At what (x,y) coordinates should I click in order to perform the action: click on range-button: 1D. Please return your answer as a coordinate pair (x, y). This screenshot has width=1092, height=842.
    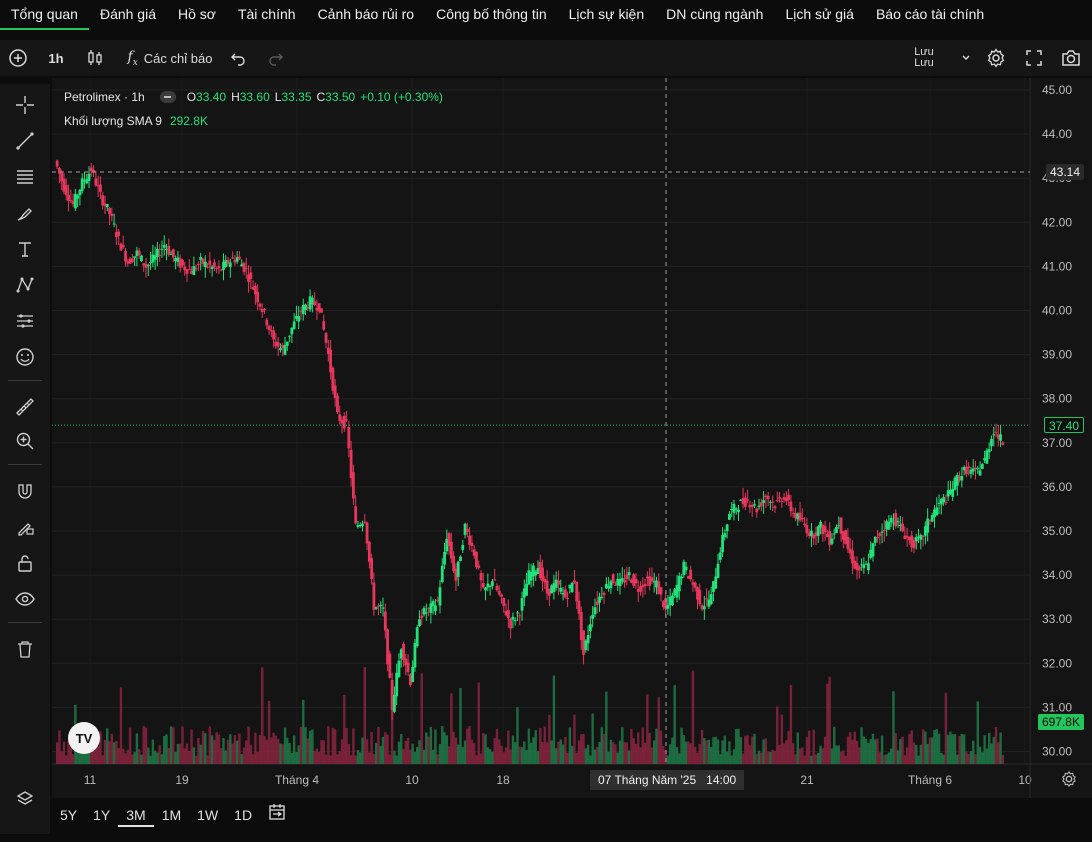
    Looking at the image, I should click on (243, 815).